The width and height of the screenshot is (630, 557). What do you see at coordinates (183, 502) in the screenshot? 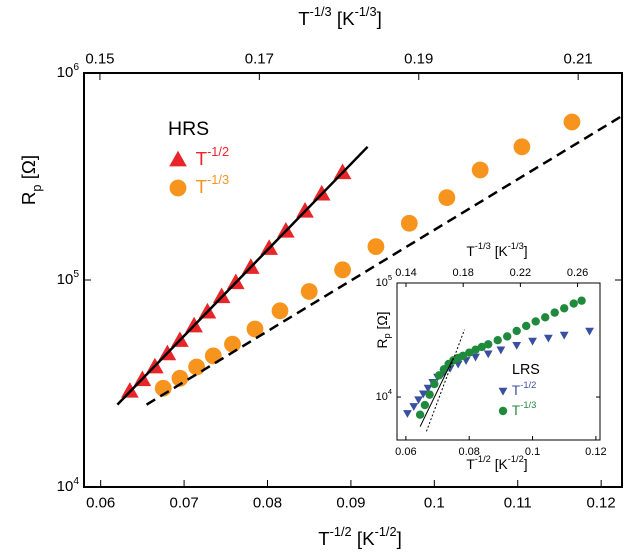
I see `x-tick-label: 0.07` at bounding box center [183, 502].